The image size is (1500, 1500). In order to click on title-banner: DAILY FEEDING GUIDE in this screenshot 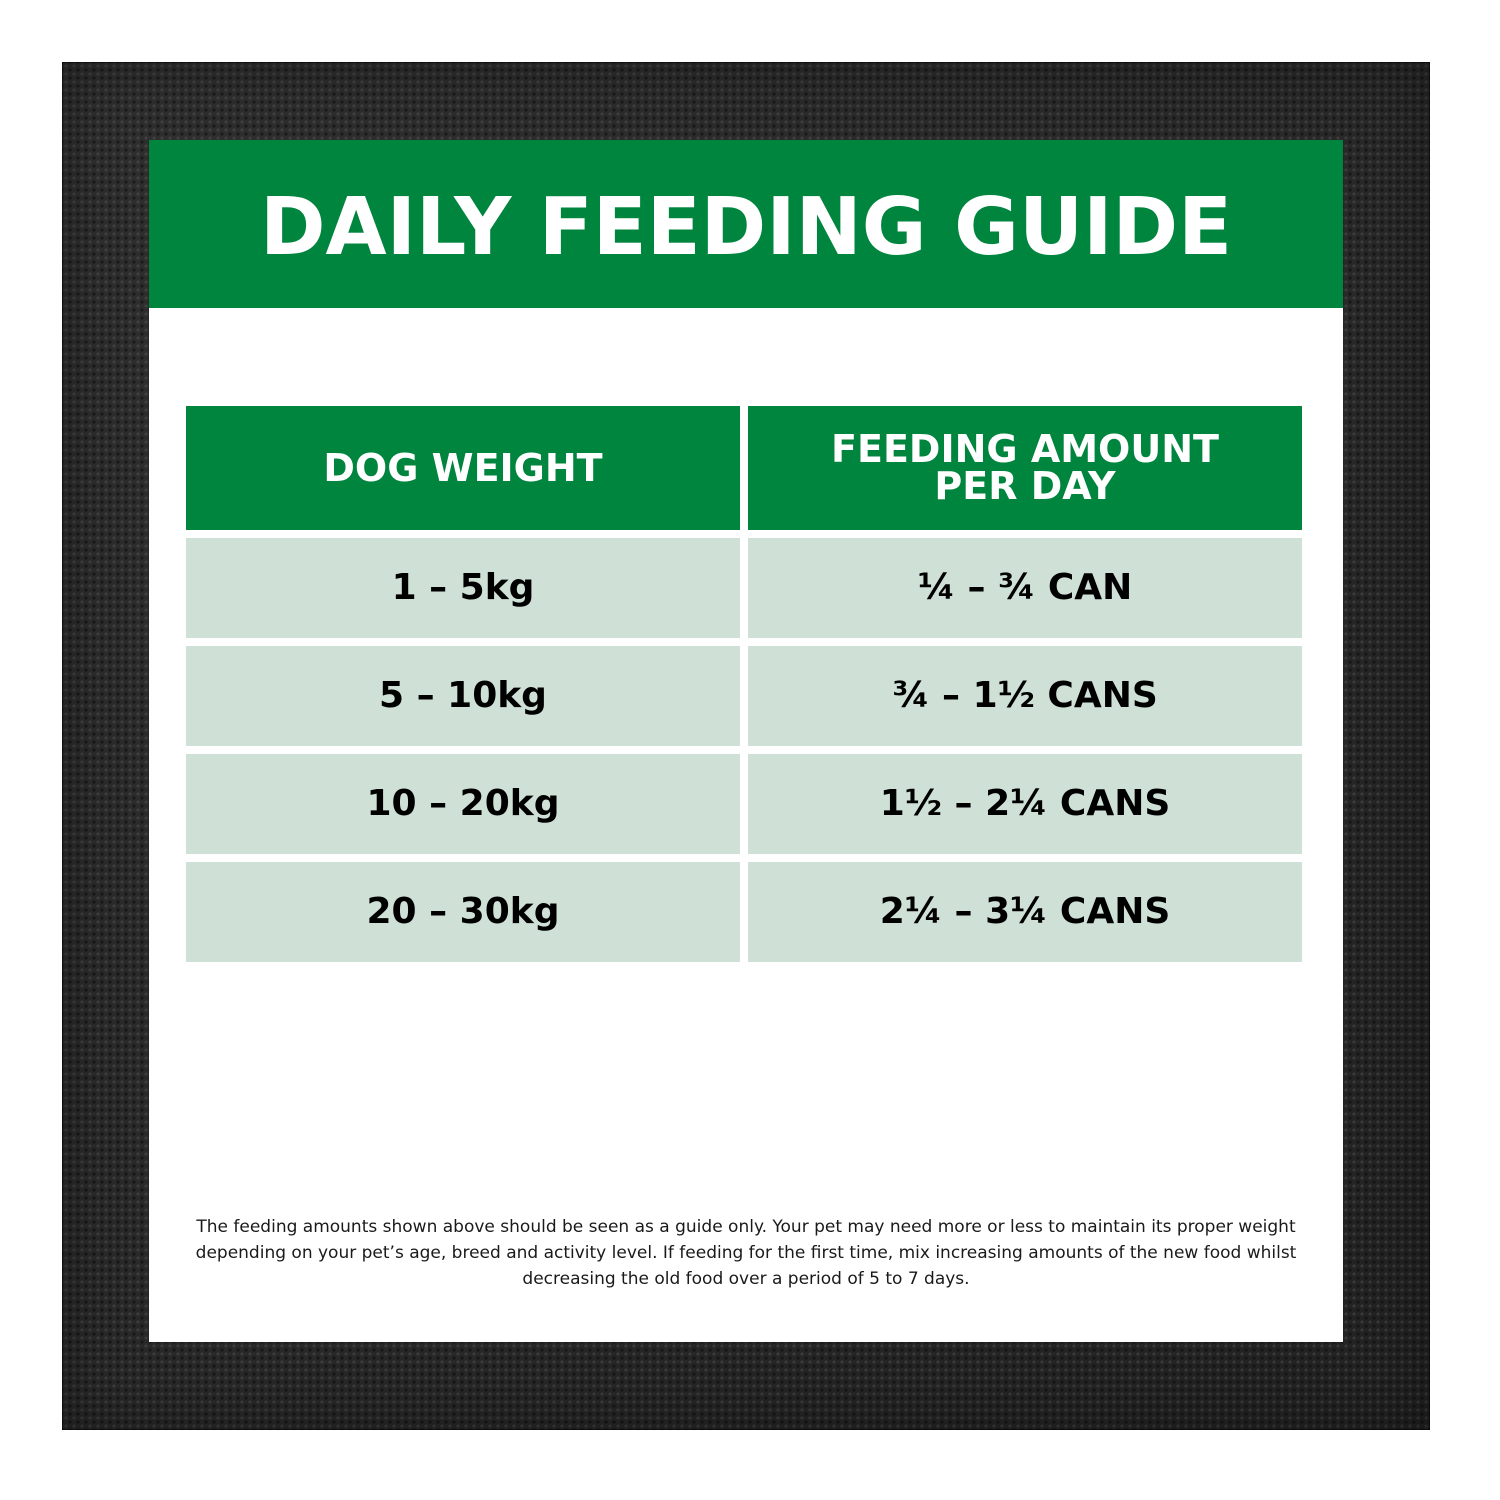, I will do `click(746, 224)`.